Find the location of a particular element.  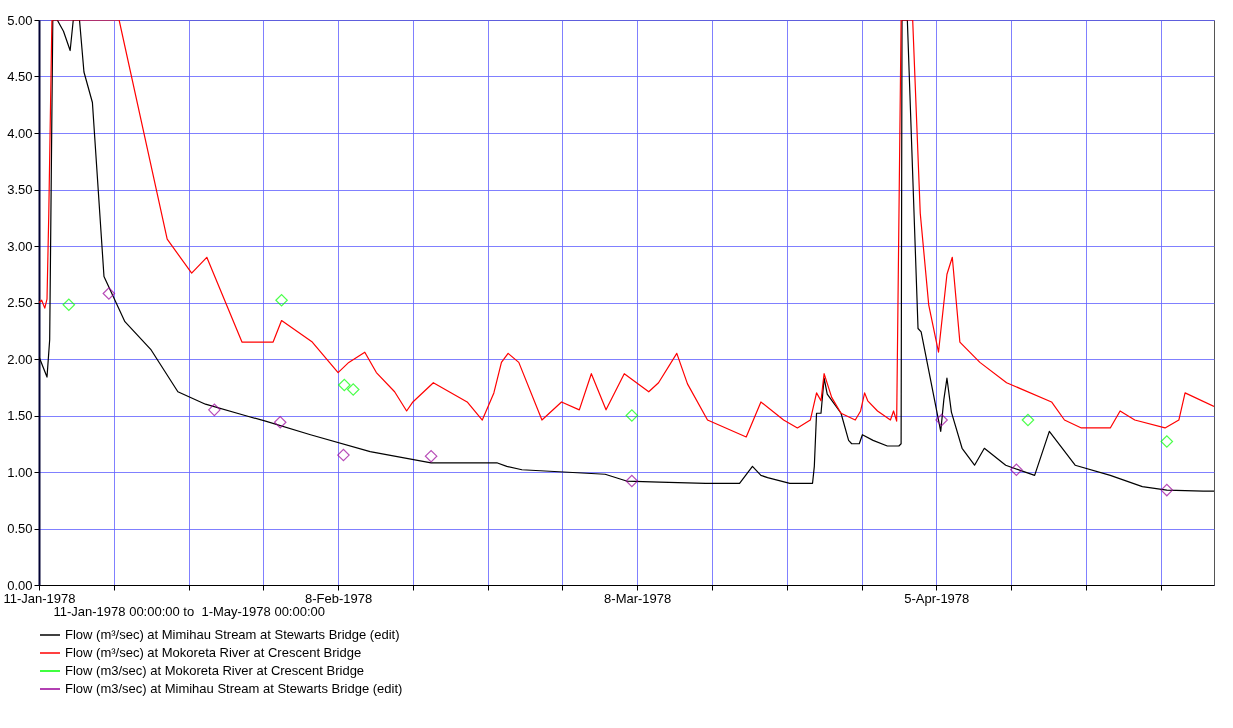

y-tick-label: 3.00 is located at coordinates (20, 246).